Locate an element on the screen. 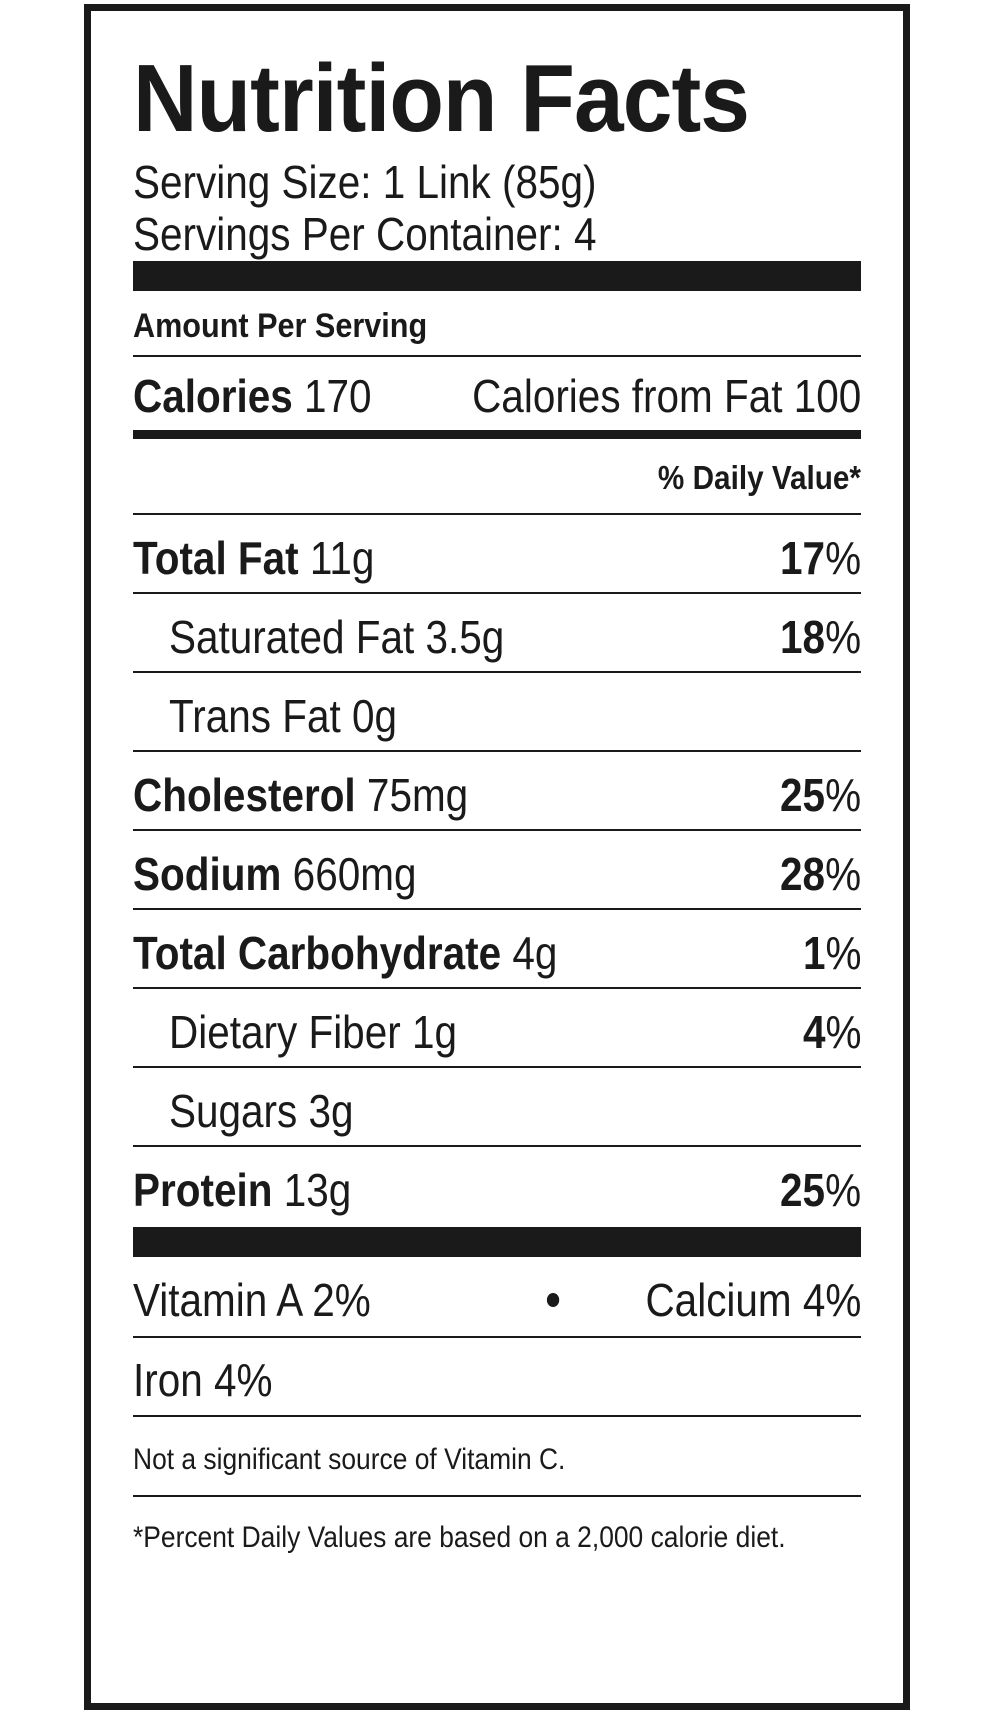 The width and height of the screenshot is (1000, 1714). calories-label: Calories is located at coordinates (213, 396).